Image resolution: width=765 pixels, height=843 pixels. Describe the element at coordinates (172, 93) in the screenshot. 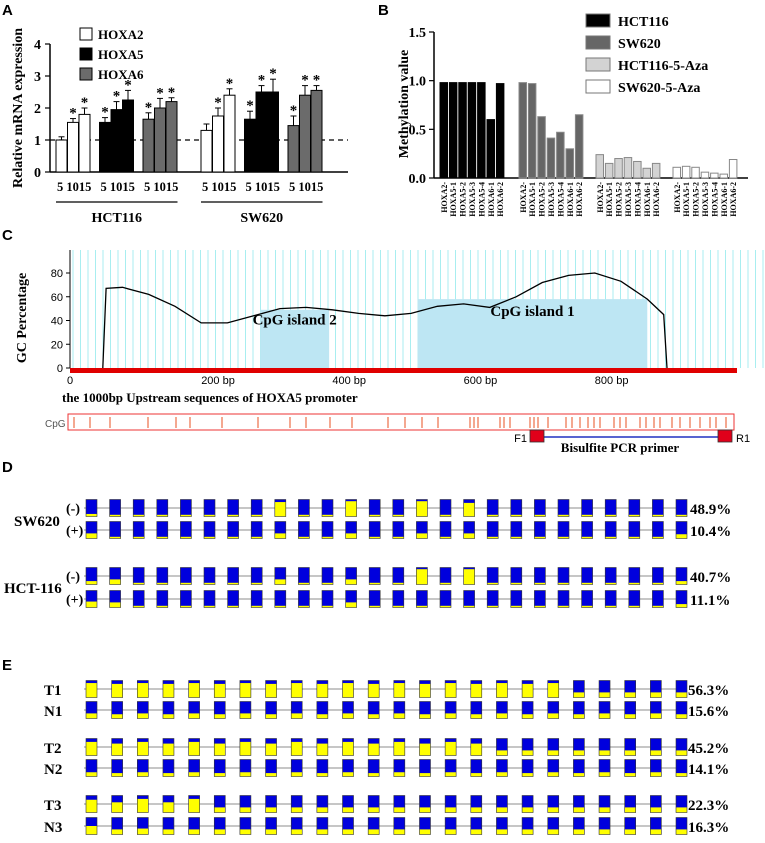

I see `significance-star: *` at that location.